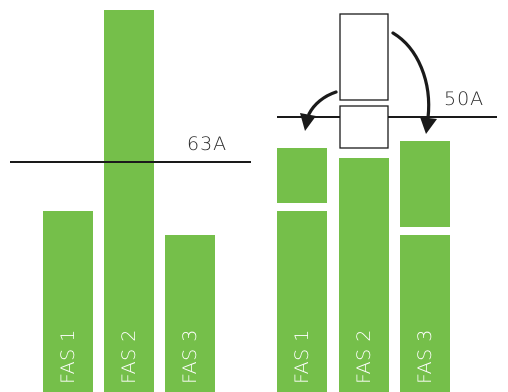 The width and height of the screenshot is (508, 392). What do you see at coordinates (190, 356) in the screenshot?
I see `left-phase-label-3: FAS 3` at bounding box center [190, 356].